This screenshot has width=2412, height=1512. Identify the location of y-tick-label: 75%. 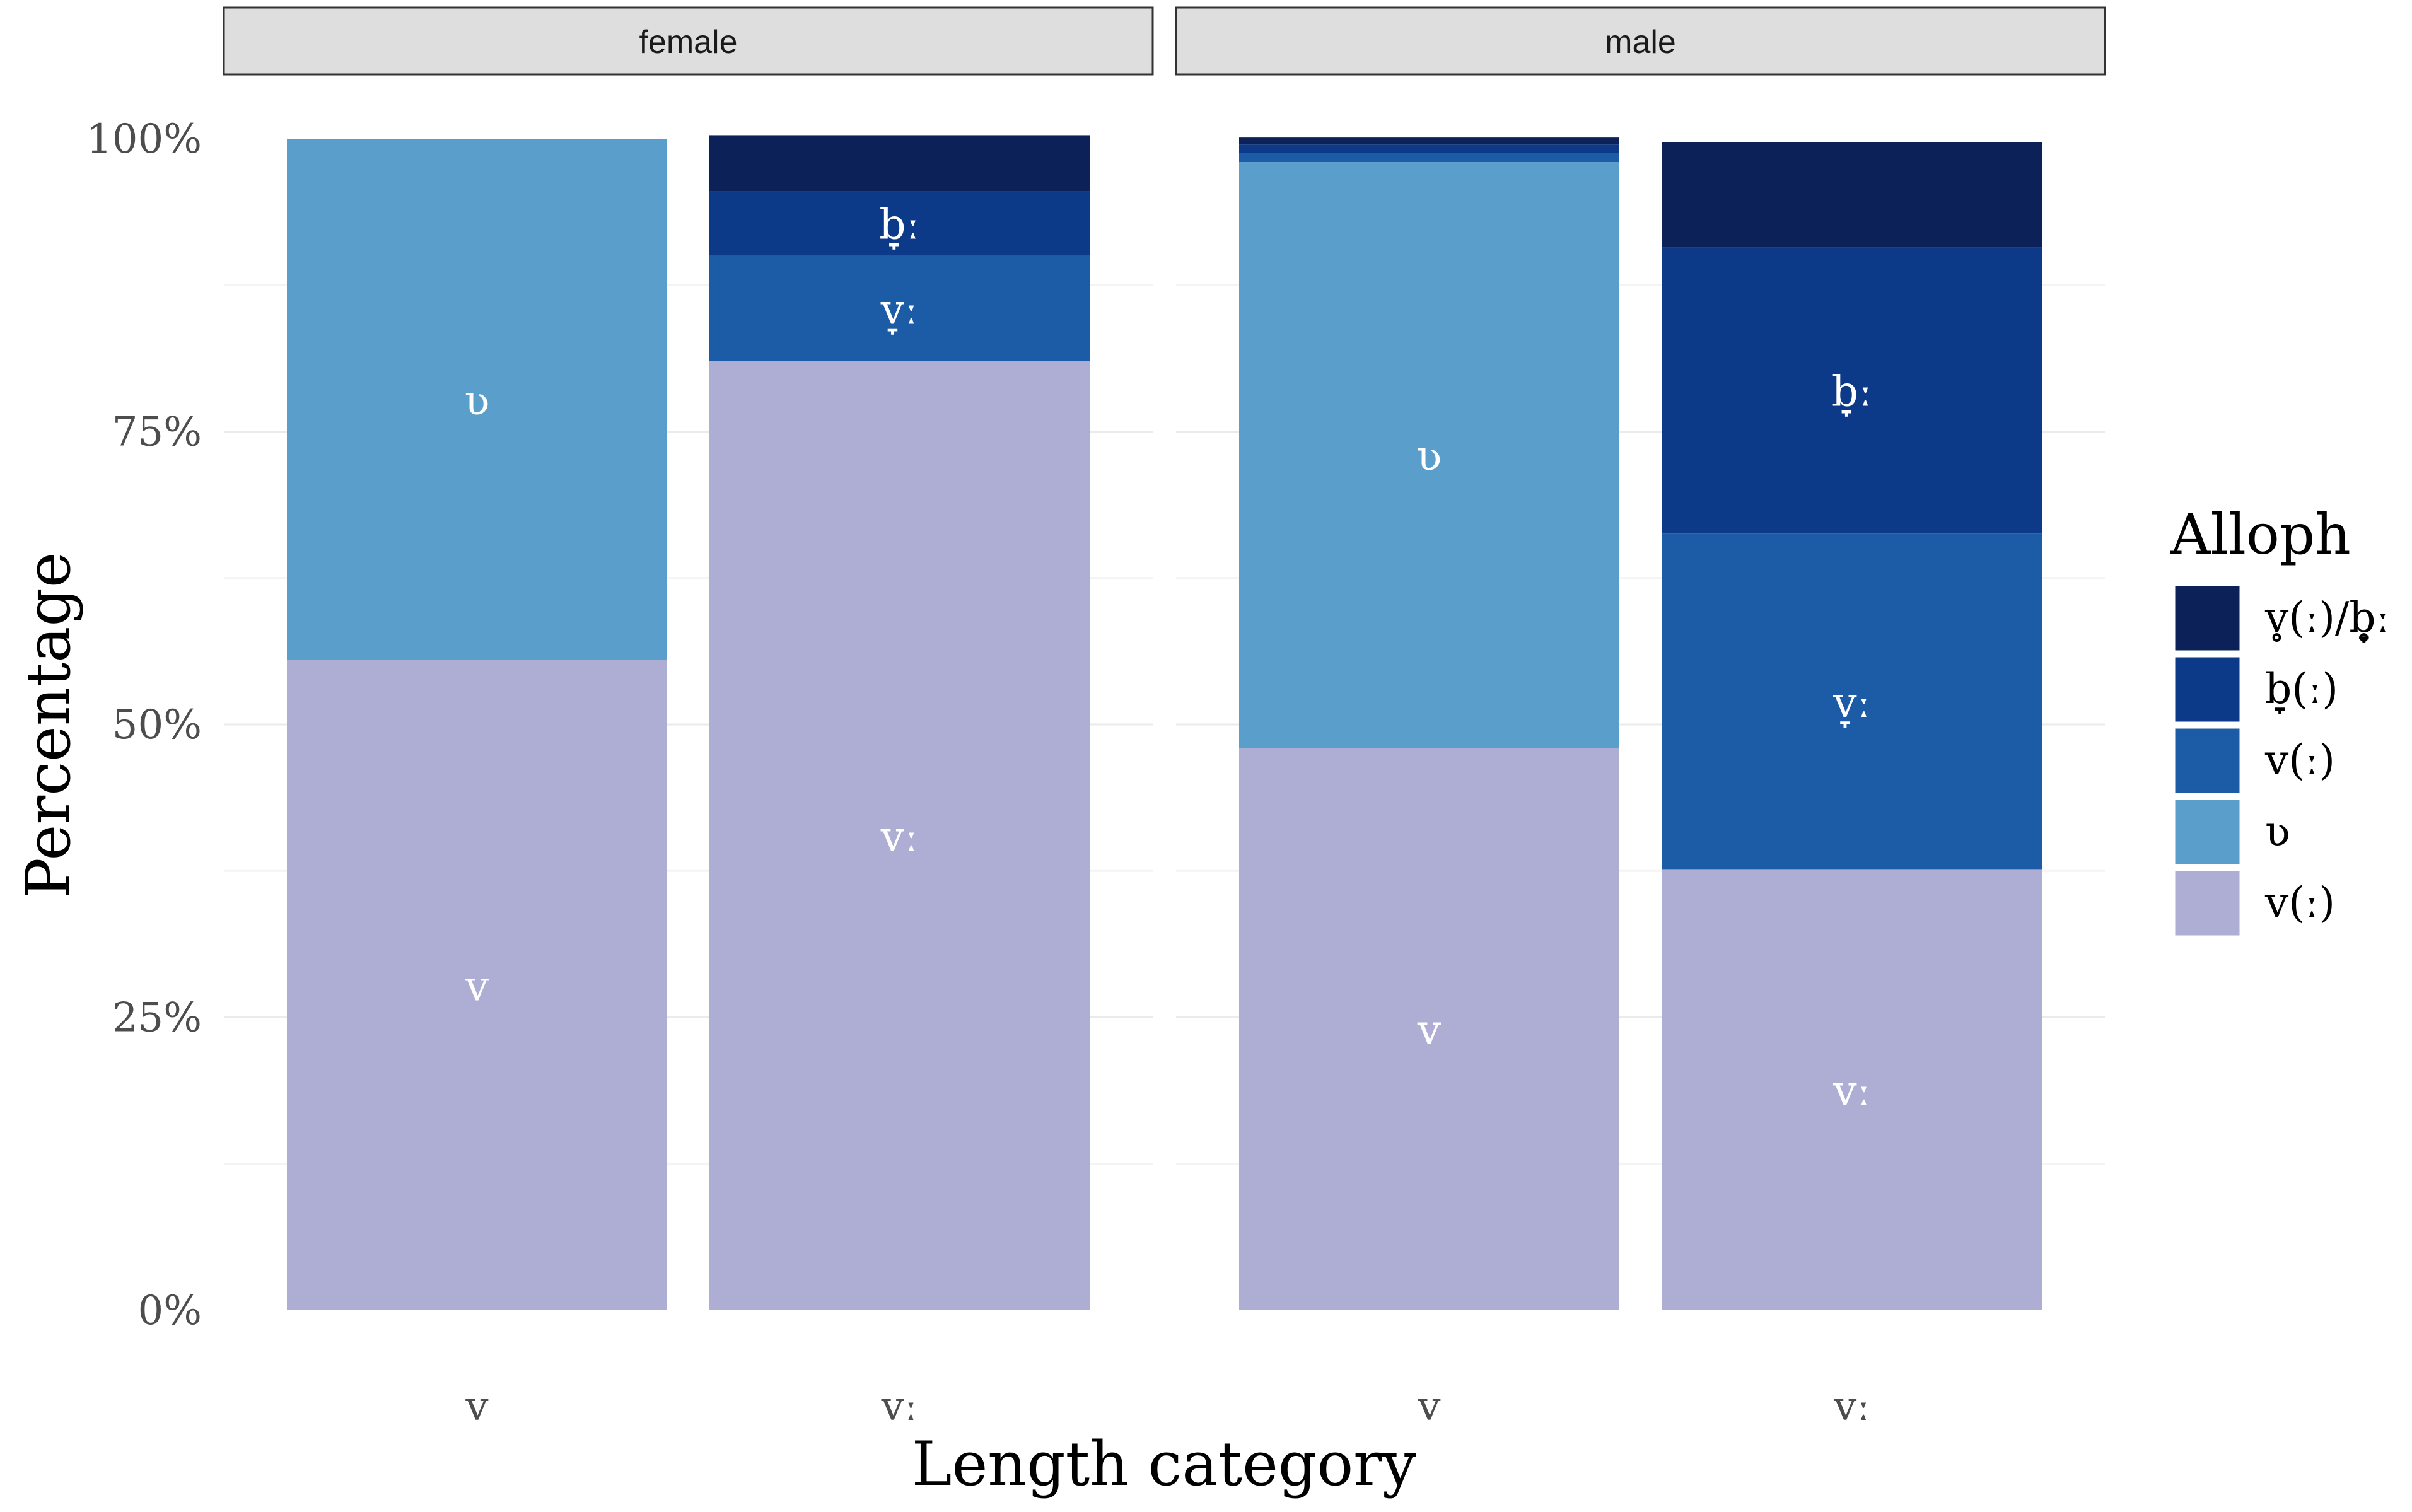
(157, 433).